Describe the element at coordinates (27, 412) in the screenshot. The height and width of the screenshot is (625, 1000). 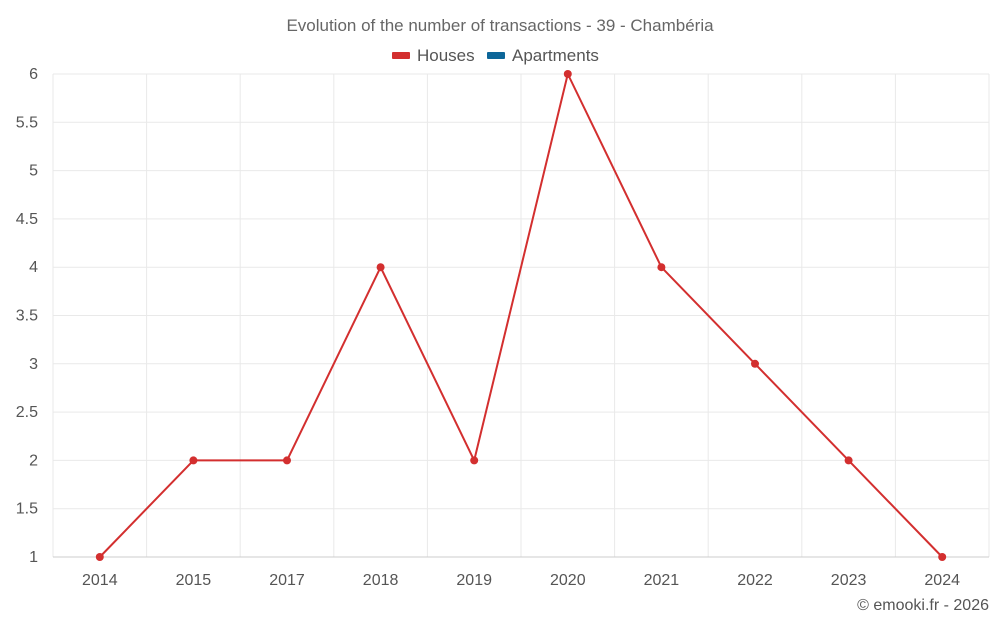
I see `y-tick-label: 2.5` at that location.